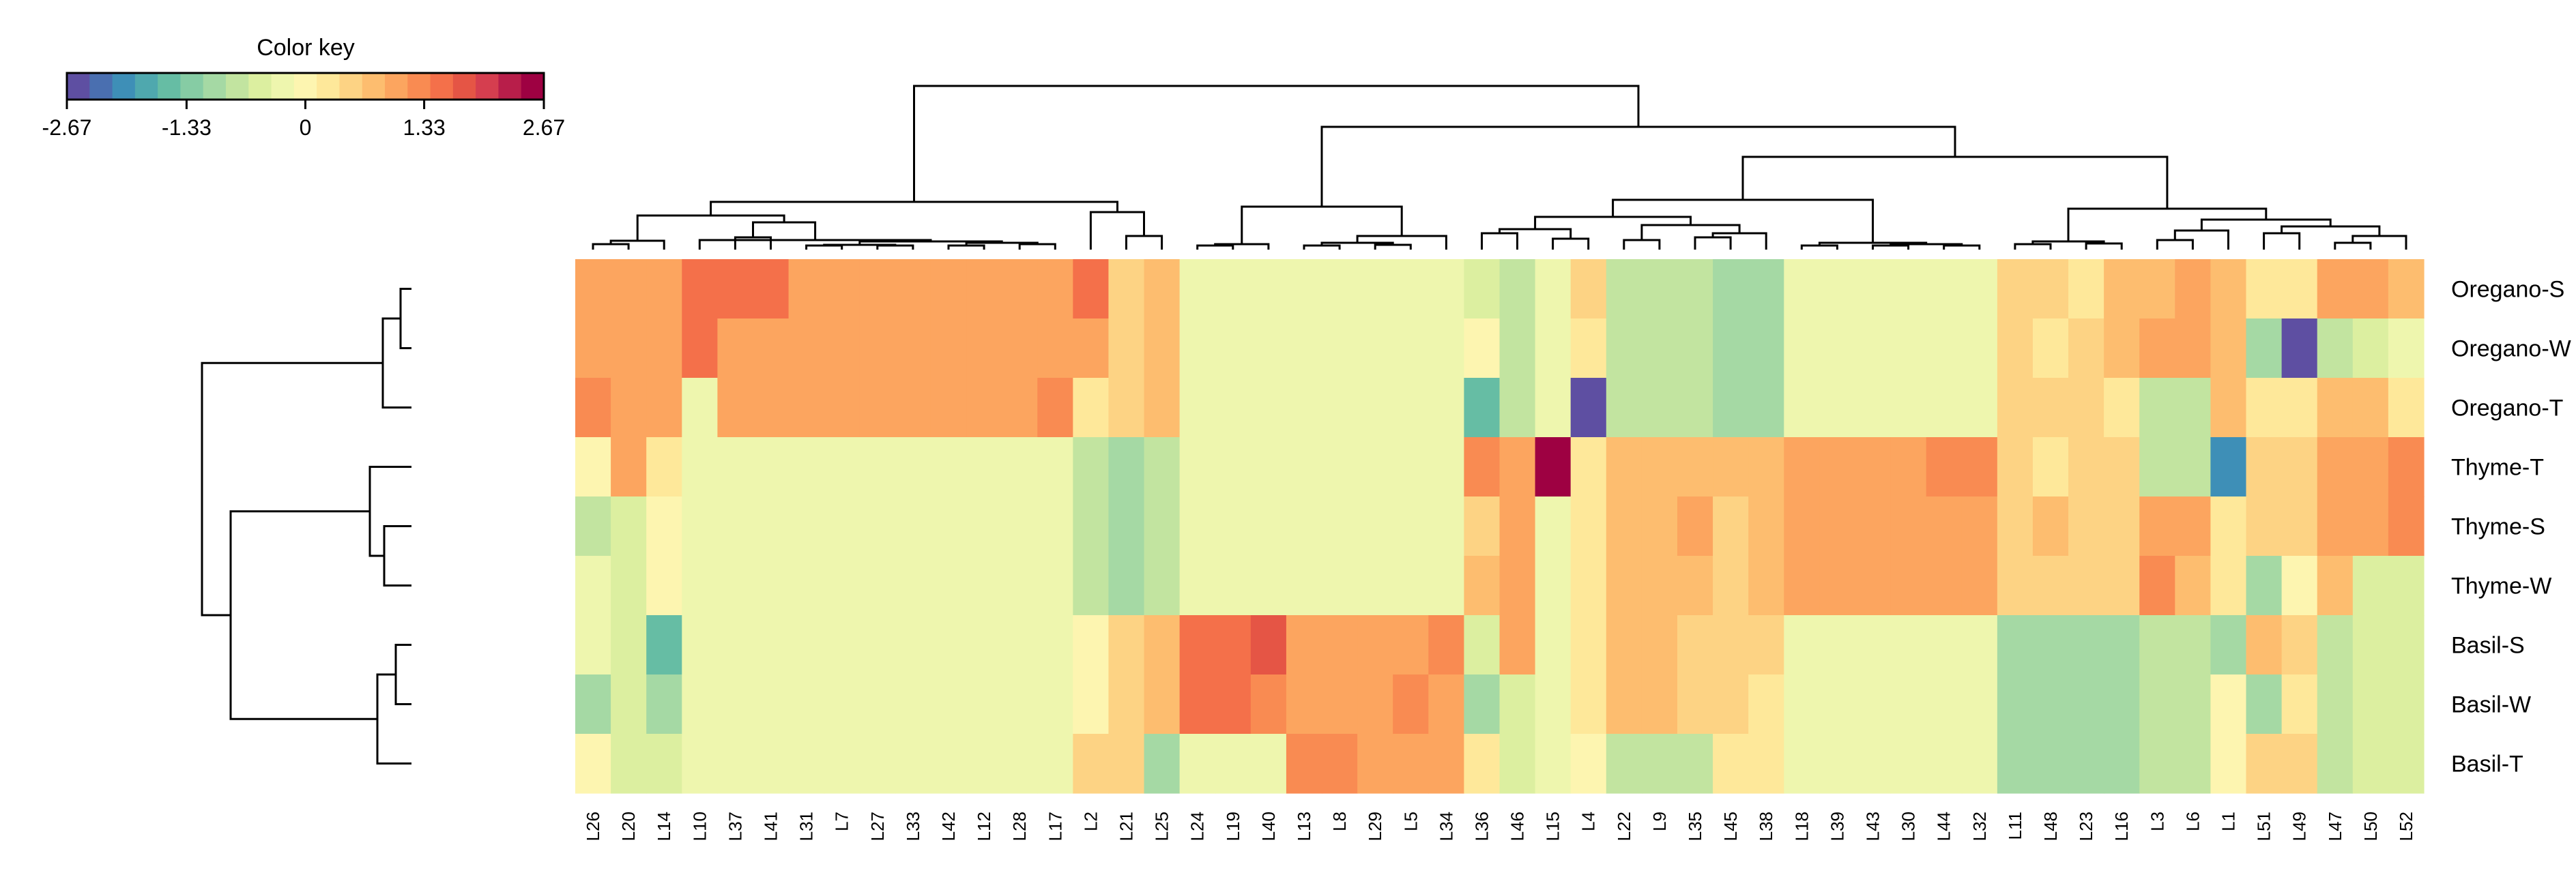 The height and width of the screenshot is (875, 2576). I want to click on heatmap-cell: Thyme-T / L48: 0.4, so click(2050, 467).